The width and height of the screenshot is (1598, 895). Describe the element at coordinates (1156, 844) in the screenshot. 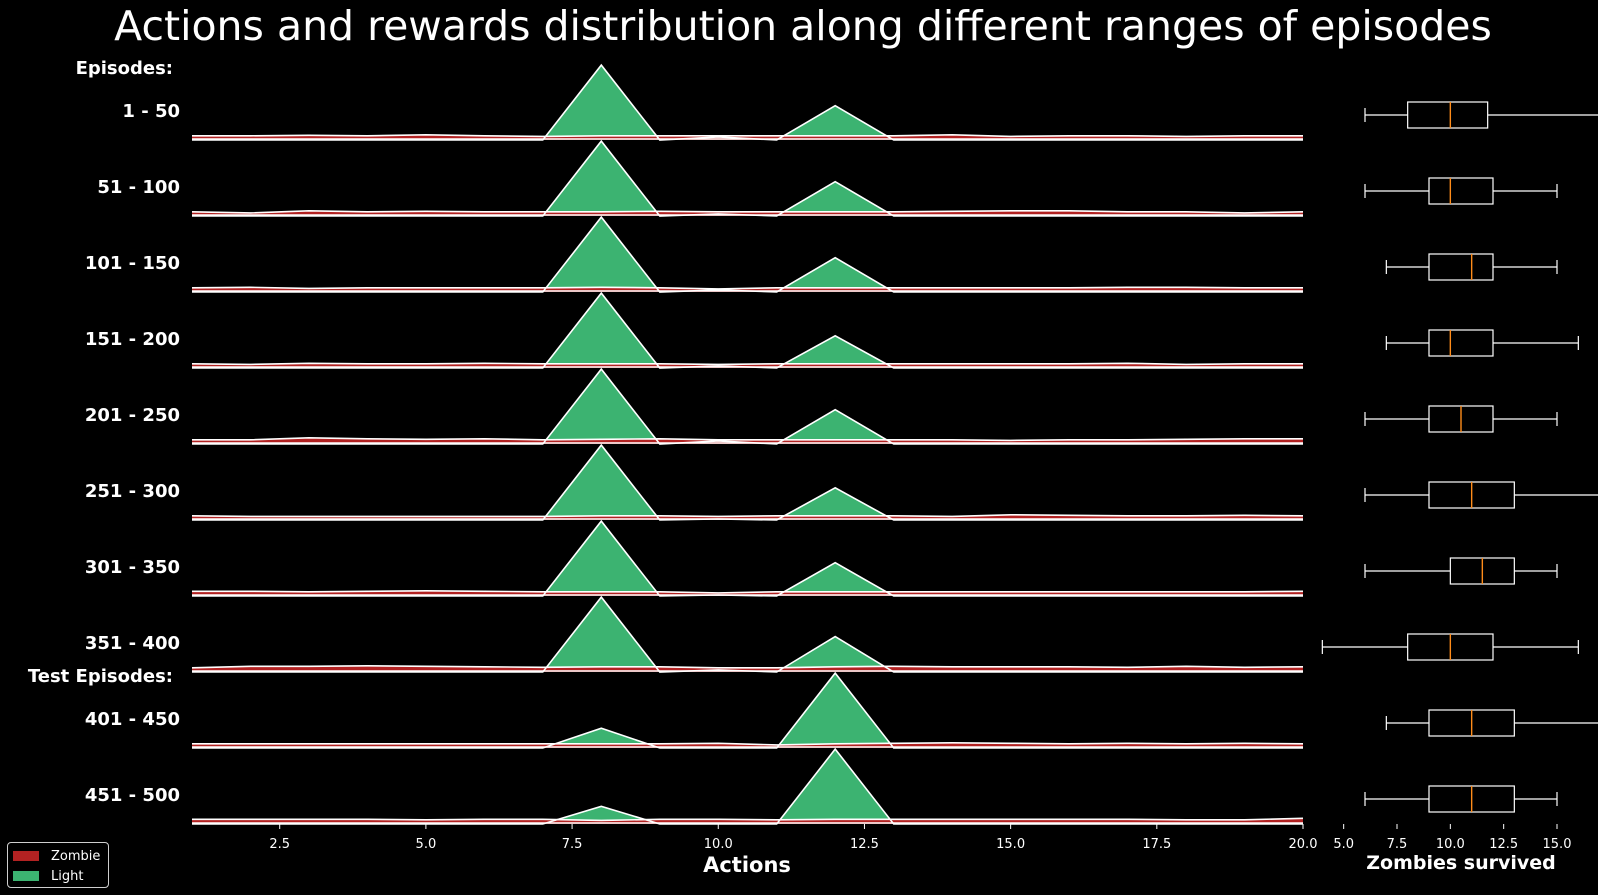

I see `x-tick-label: 17.5` at that location.